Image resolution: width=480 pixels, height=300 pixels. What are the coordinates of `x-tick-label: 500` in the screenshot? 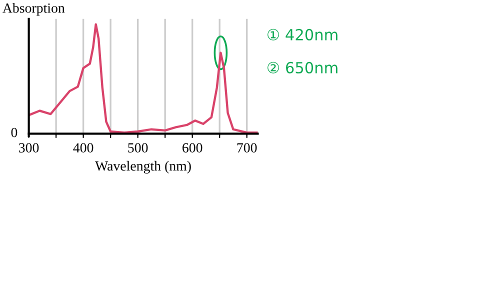 It's located at (138, 148).